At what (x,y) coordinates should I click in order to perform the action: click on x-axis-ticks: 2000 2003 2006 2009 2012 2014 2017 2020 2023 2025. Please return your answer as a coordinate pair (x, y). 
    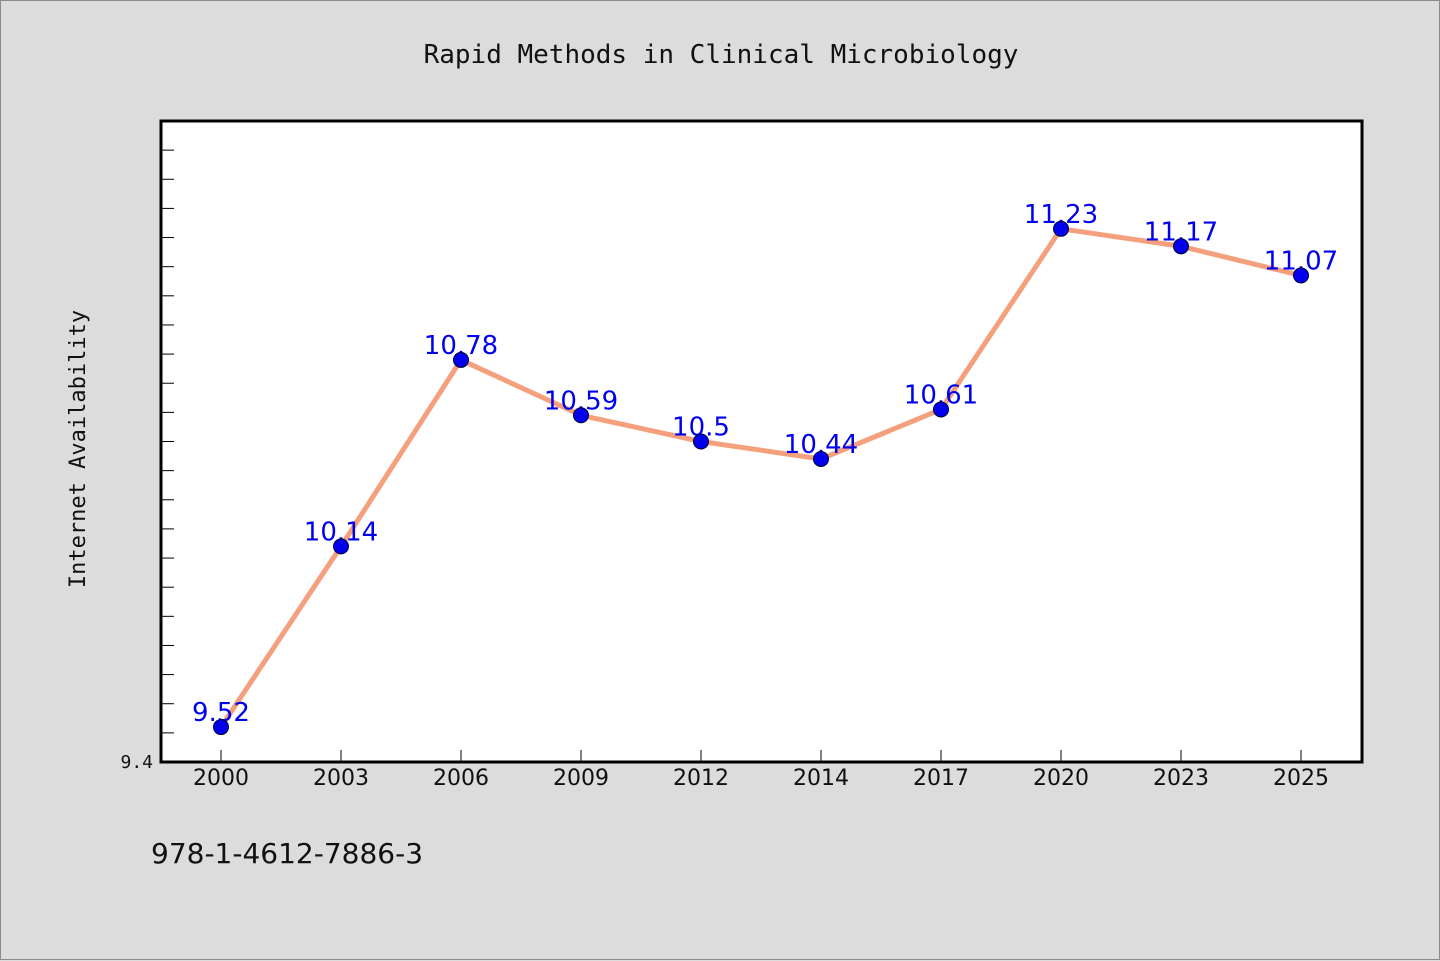
    Looking at the image, I should click on (761, 770).